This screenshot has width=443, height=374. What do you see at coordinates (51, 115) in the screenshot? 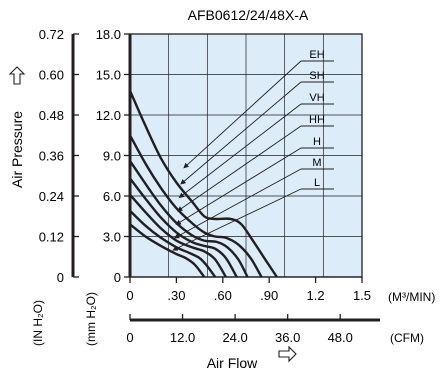
I see `y-left-tick-label: 0.48` at bounding box center [51, 115].